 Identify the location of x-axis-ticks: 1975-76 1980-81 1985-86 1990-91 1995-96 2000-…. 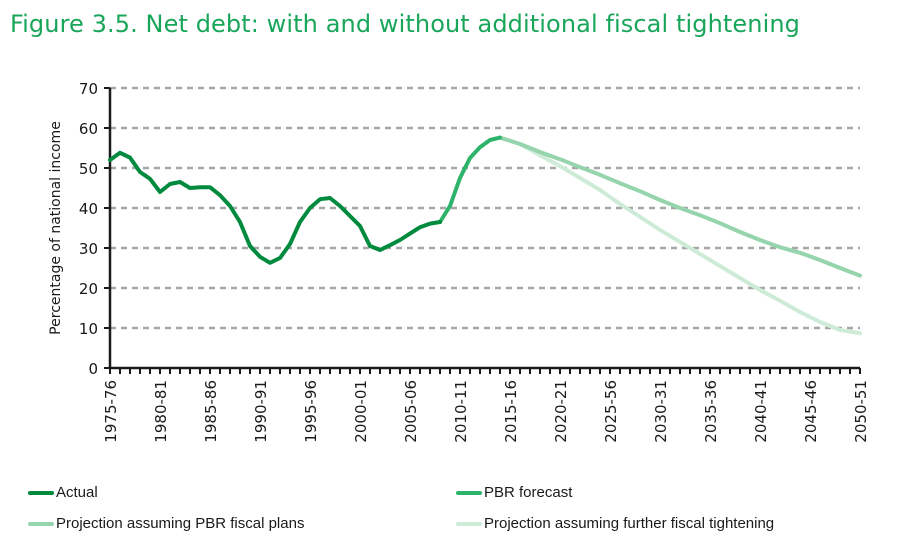
(486, 405).